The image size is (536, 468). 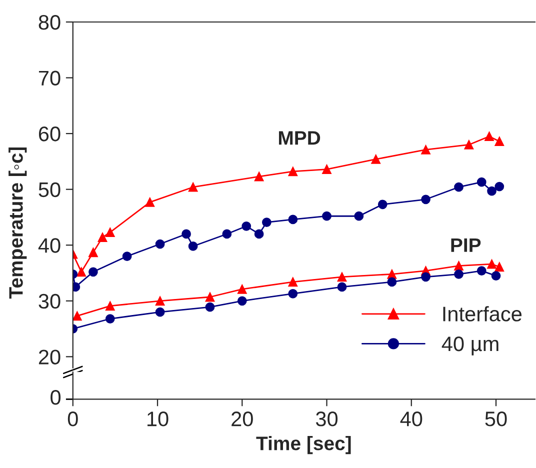 What do you see at coordinates (327, 419) in the screenshot?
I see `x-tick-label: 30` at bounding box center [327, 419].